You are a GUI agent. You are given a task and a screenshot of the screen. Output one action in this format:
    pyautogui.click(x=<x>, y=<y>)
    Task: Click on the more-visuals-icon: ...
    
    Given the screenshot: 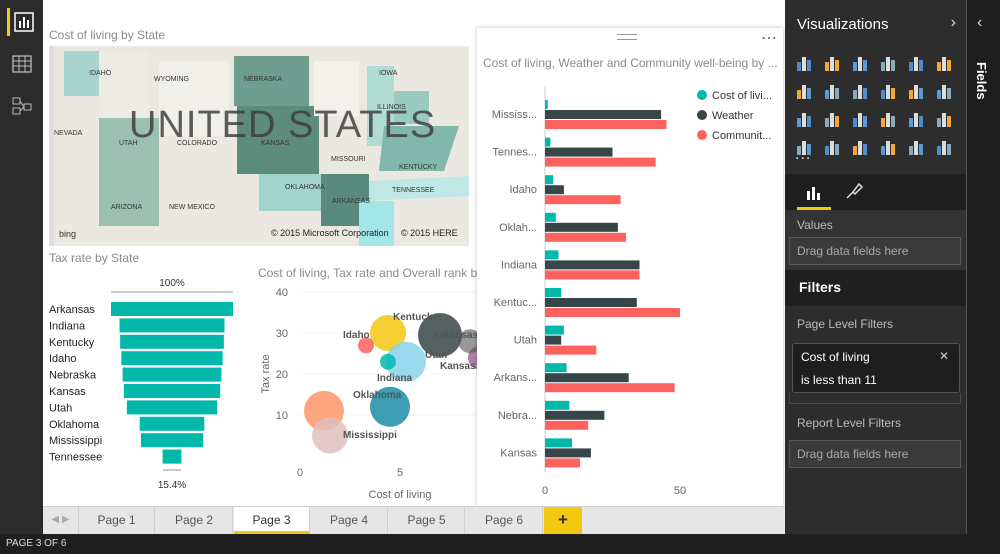 What is the action you would take?
    pyautogui.click(x=803, y=154)
    